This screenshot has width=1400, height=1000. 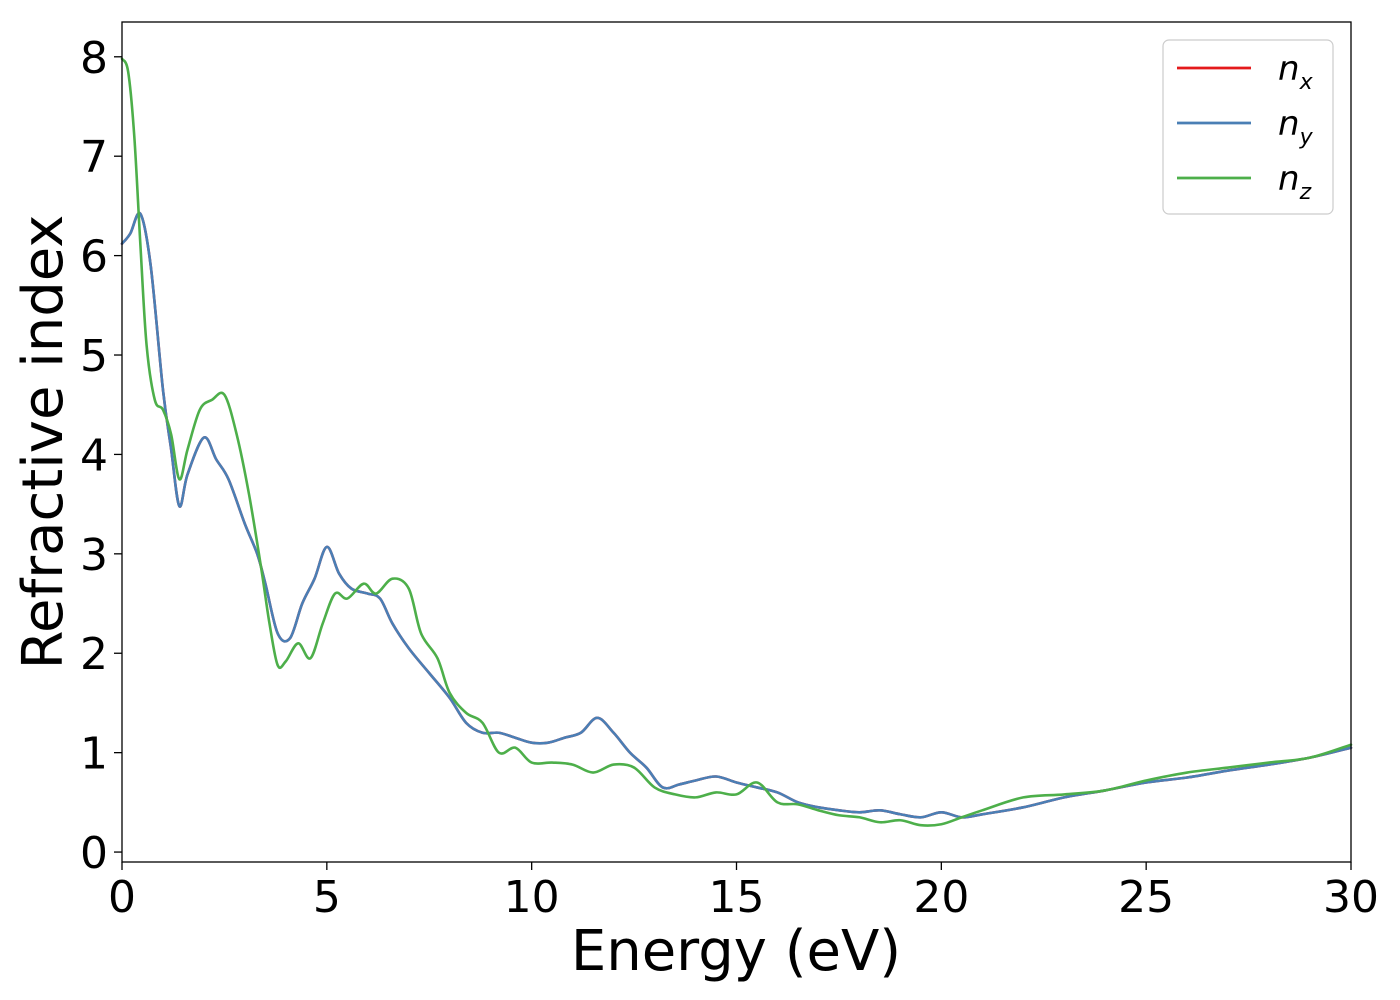 I want to click on x-tick-label: 20, so click(x=941, y=897).